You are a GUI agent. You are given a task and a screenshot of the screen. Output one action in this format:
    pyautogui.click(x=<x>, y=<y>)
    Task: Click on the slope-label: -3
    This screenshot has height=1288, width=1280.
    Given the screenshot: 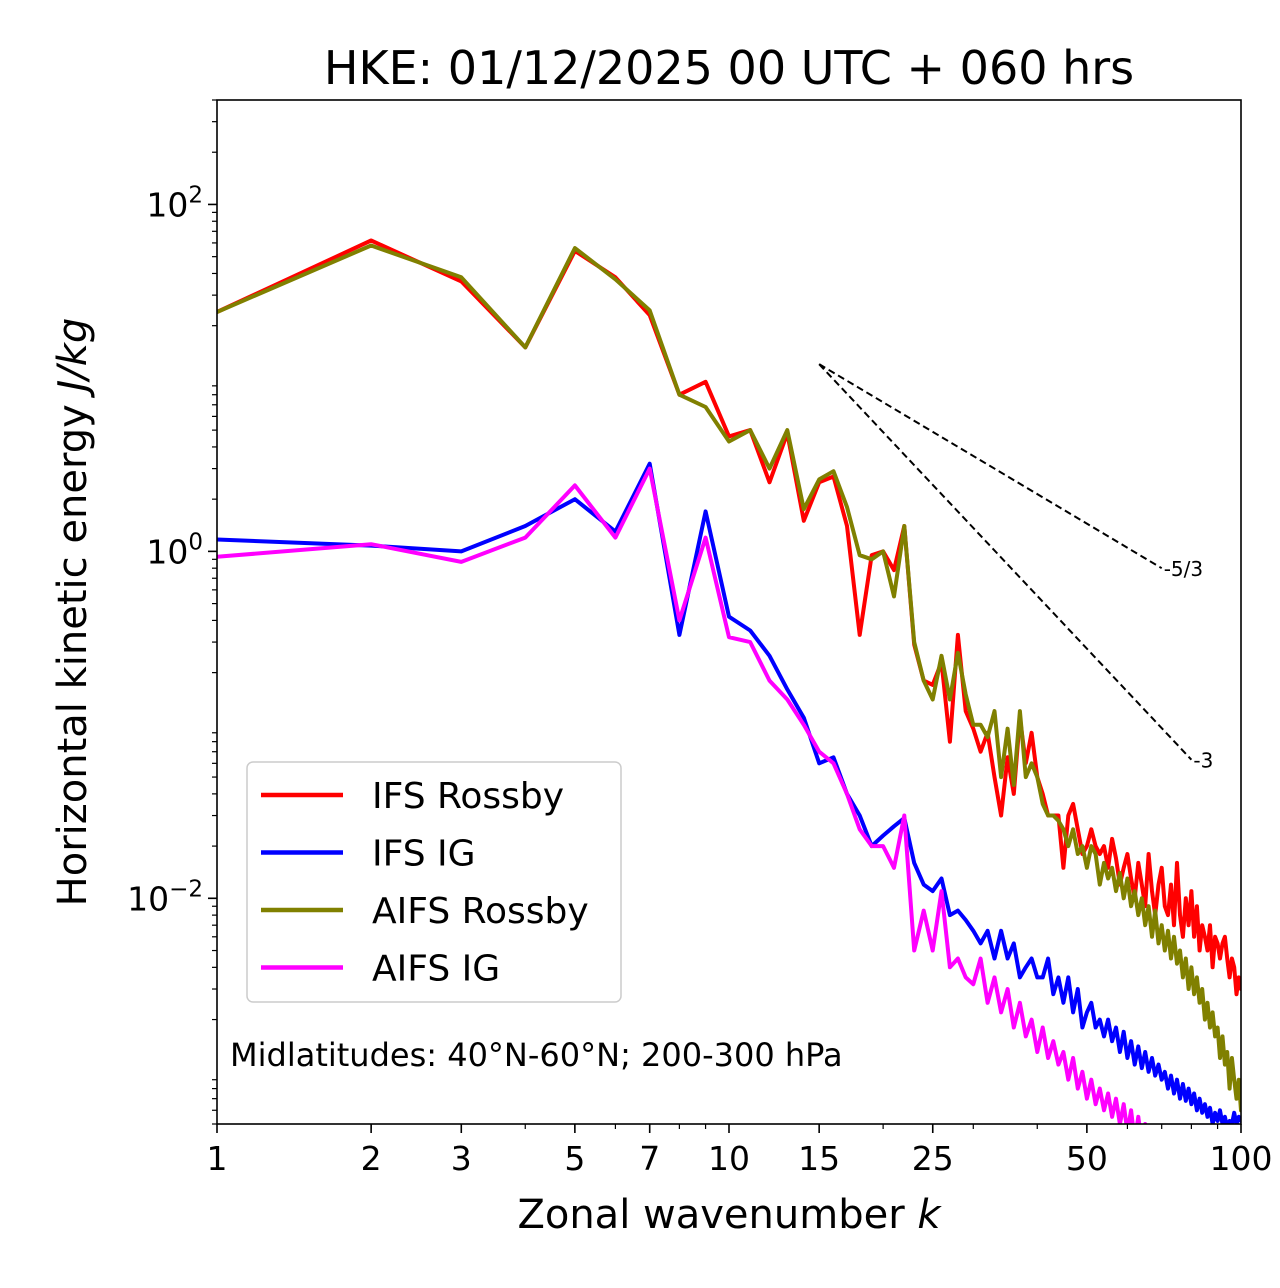 What is the action you would take?
    pyautogui.click(x=1203, y=761)
    